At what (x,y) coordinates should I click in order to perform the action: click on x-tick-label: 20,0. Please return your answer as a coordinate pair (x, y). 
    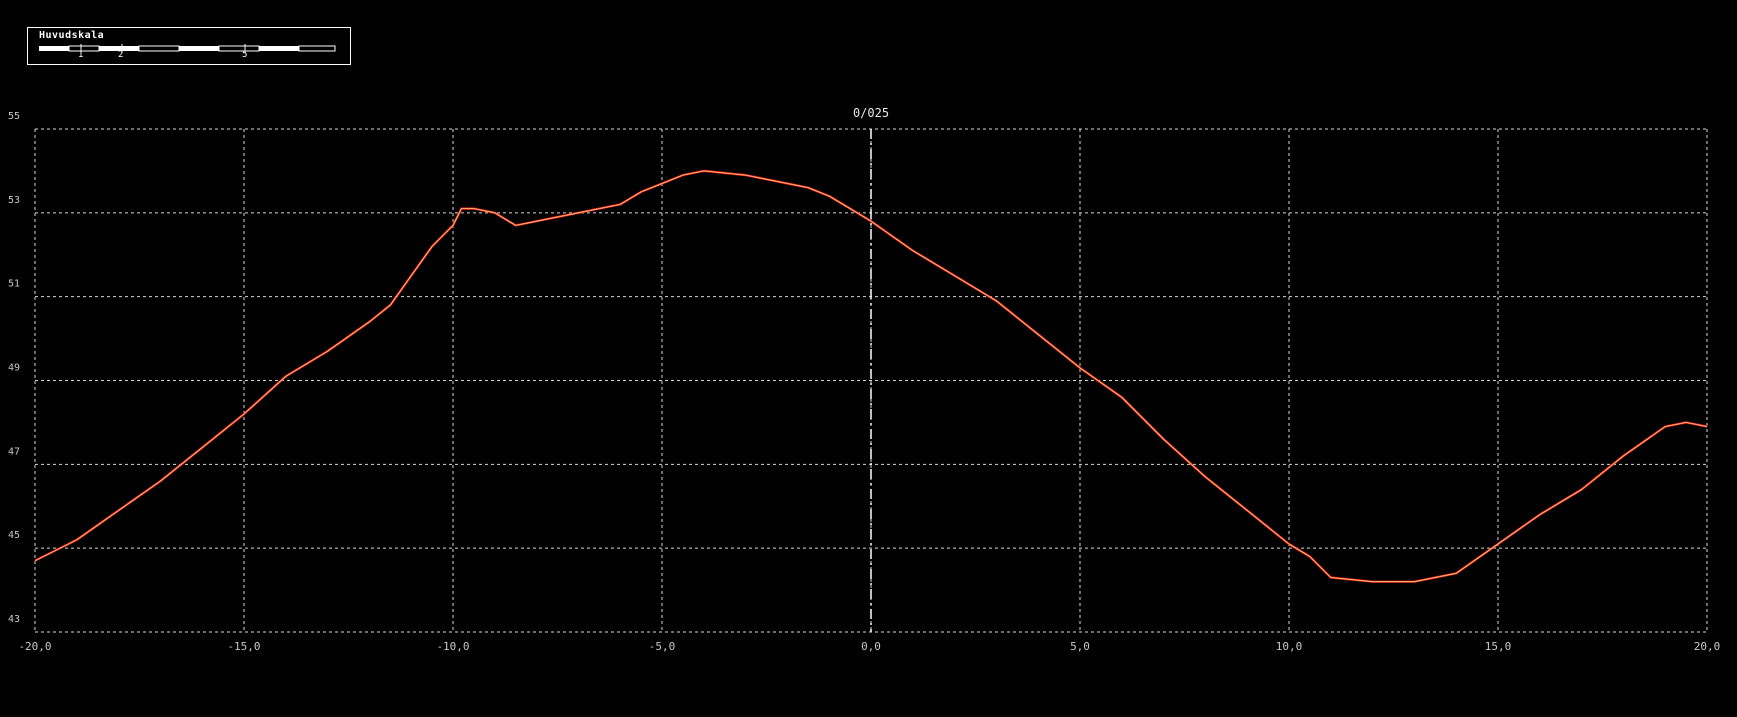
    Looking at the image, I should click on (1707, 646).